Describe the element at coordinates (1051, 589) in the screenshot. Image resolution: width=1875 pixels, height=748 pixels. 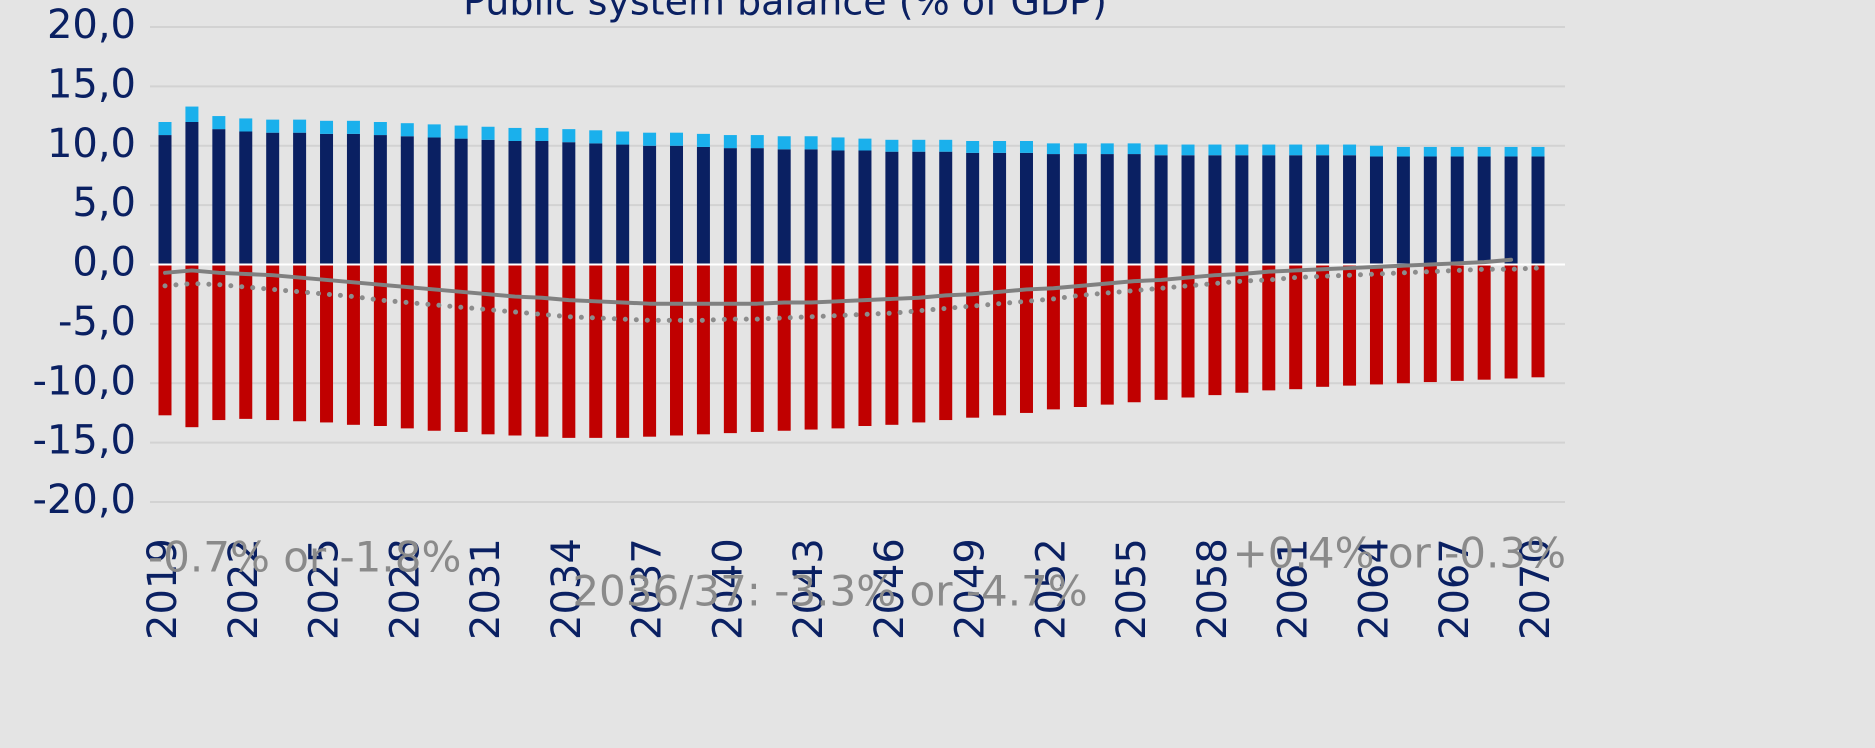
I see `x-tick-label: 2052` at that location.